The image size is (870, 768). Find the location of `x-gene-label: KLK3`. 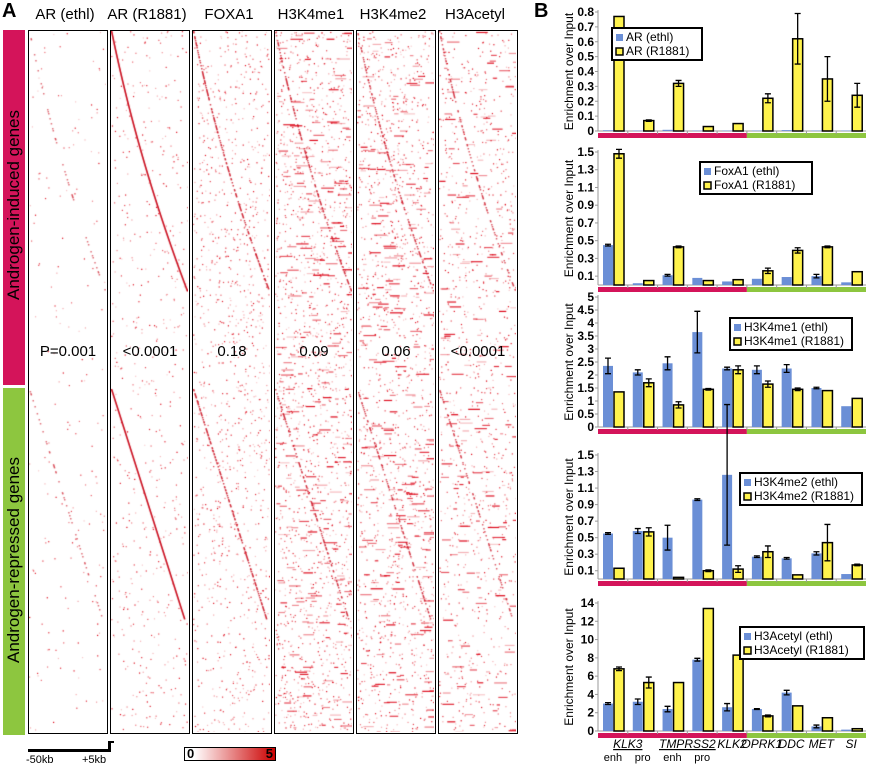

x-gene-label: KLK3 is located at coordinates (628, 744).